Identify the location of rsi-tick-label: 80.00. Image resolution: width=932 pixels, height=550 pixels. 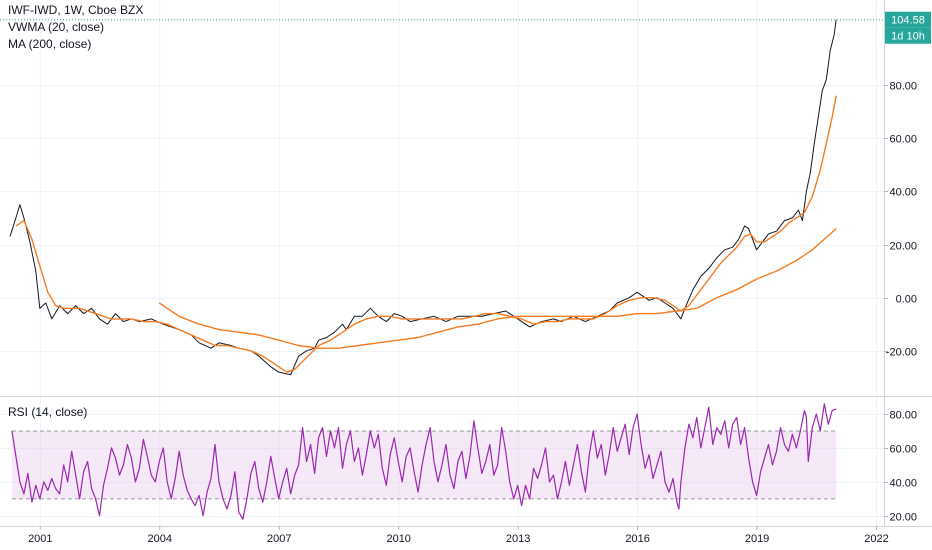
(903, 416).